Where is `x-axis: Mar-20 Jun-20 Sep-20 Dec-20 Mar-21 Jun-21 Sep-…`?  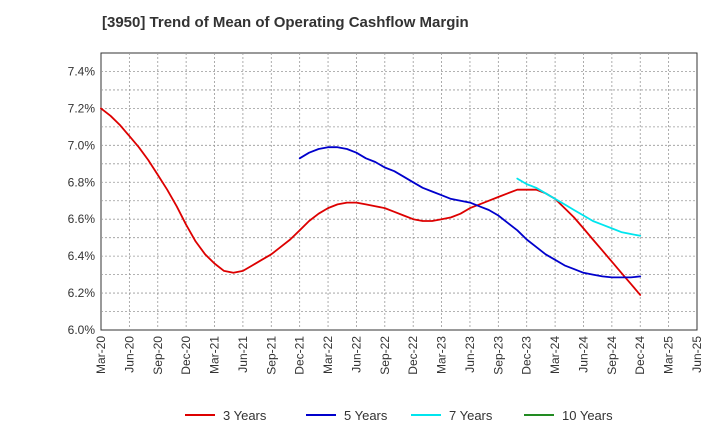 x-axis: Mar-20 Jun-20 Sep-20 Dec-20 Mar-21 Jun-21 Sep-… is located at coordinates (399, 355).